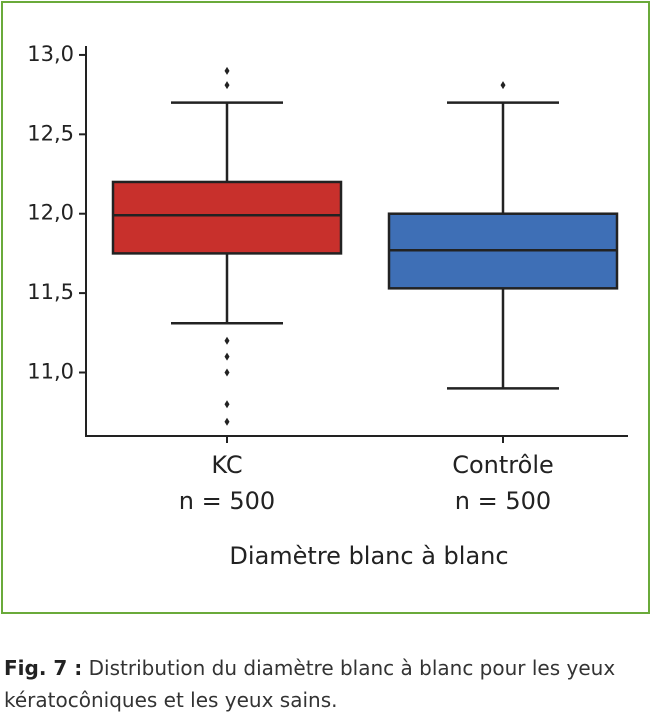  Describe the element at coordinates (50, 54) in the screenshot. I see `y-tick-label: 13,0` at that location.